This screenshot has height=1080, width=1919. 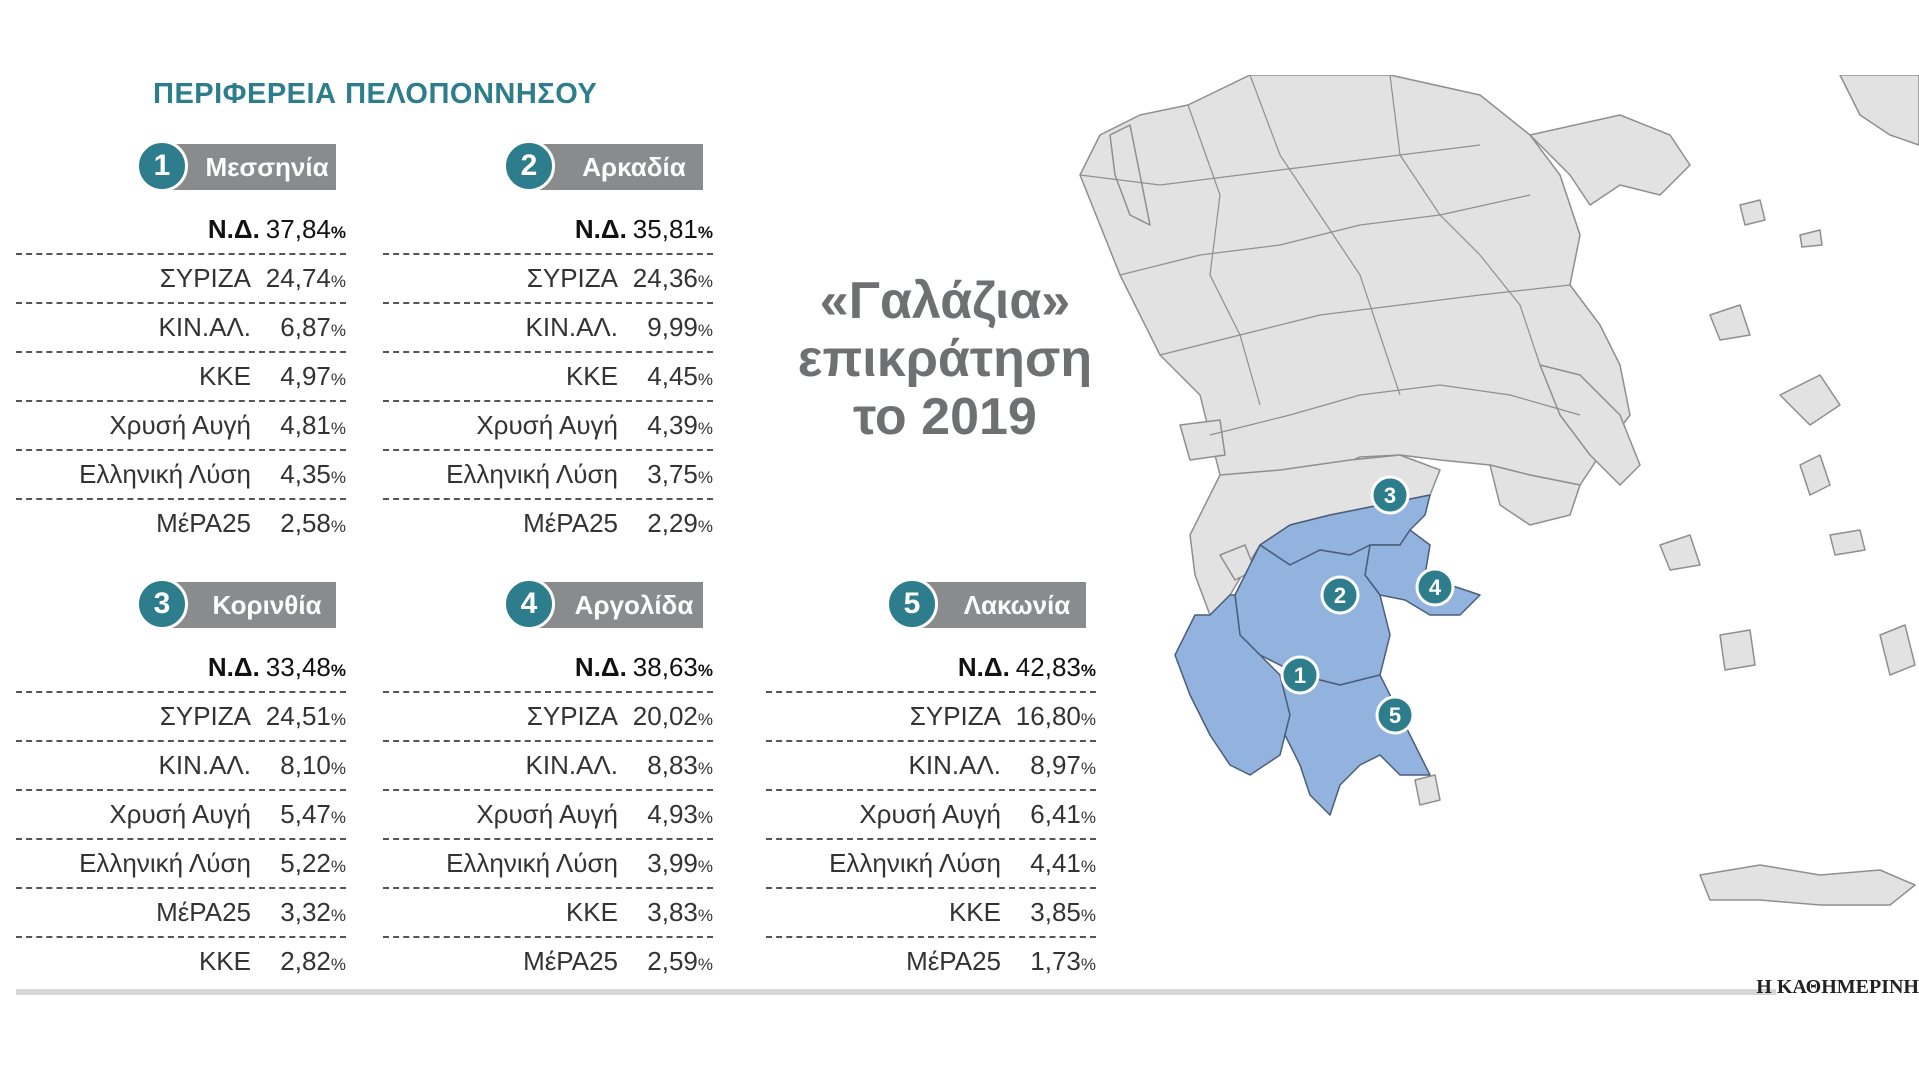 What do you see at coordinates (673, 667) in the screenshot?
I see `vote-share: 38,63%` at bounding box center [673, 667].